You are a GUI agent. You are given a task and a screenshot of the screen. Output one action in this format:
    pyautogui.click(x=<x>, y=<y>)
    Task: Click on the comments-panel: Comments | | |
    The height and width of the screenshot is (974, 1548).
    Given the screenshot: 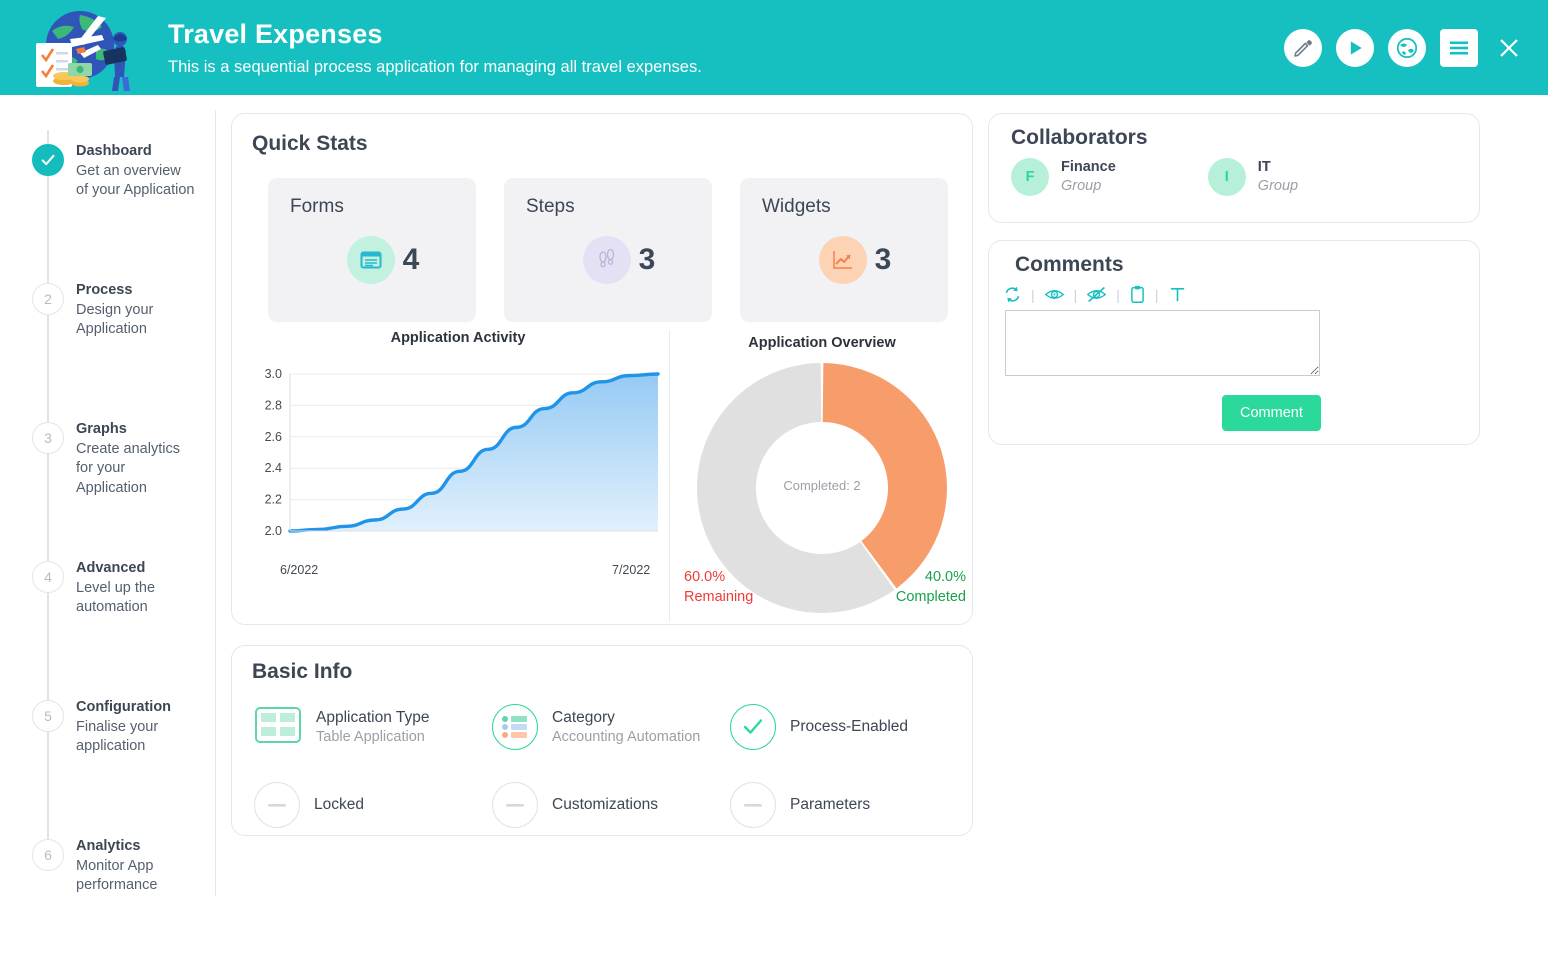 What is the action you would take?
    pyautogui.click(x=1234, y=342)
    